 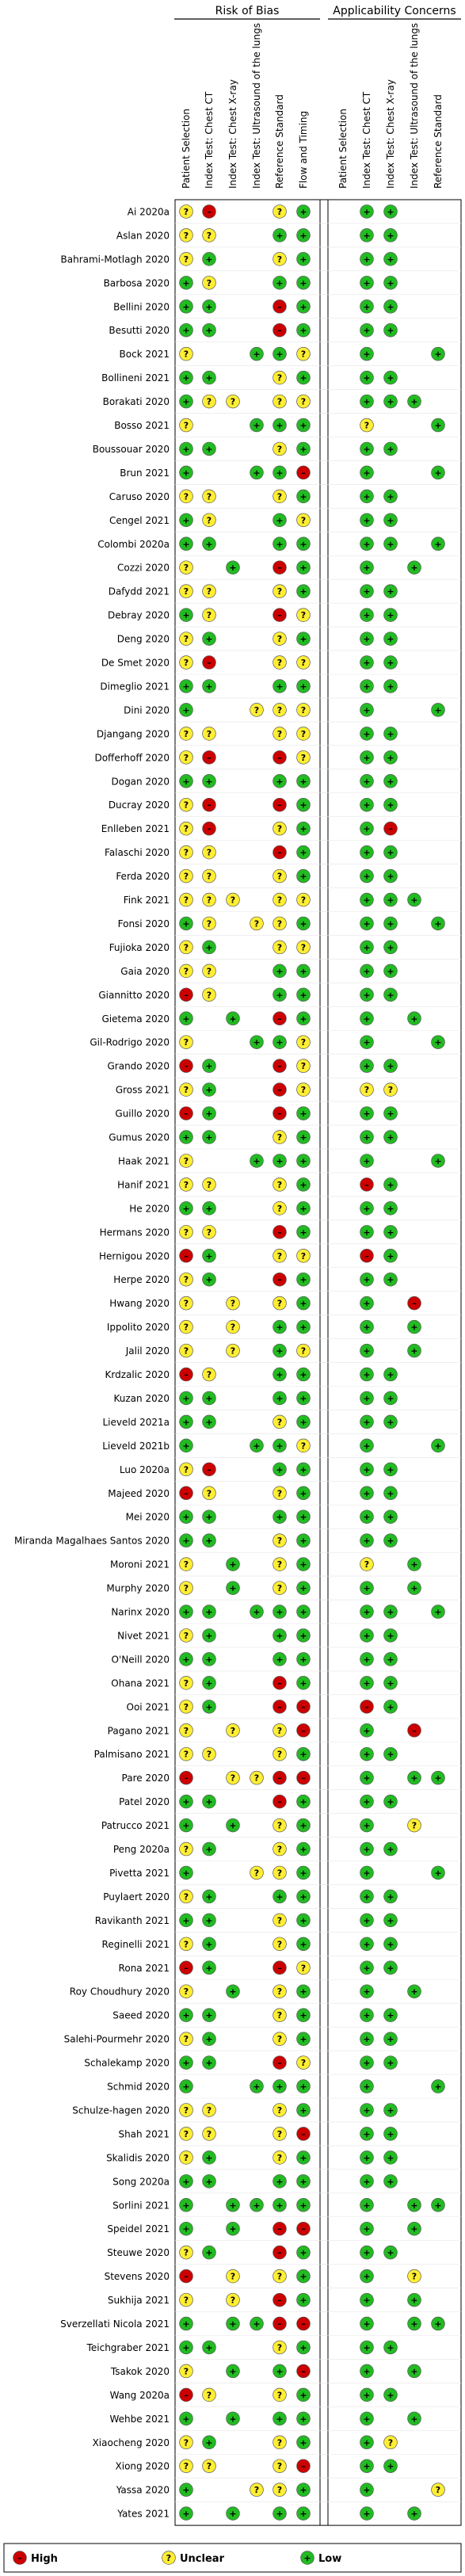 I want to click on study-label: Pivetta 2021, so click(x=139, y=1873).